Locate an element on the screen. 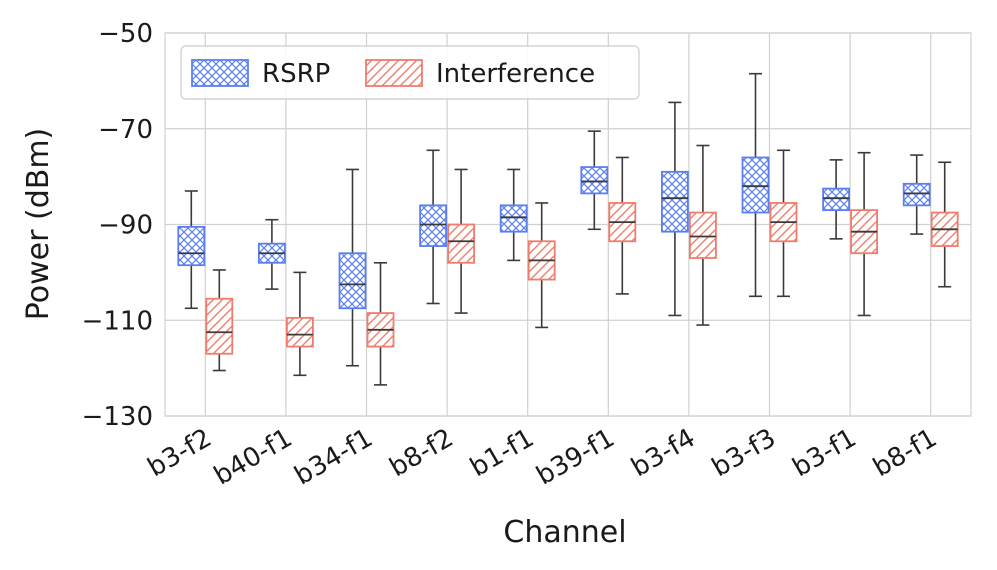 This screenshot has width=997, height=570. box-interference-b34-f1 is located at coordinates (380, 323).